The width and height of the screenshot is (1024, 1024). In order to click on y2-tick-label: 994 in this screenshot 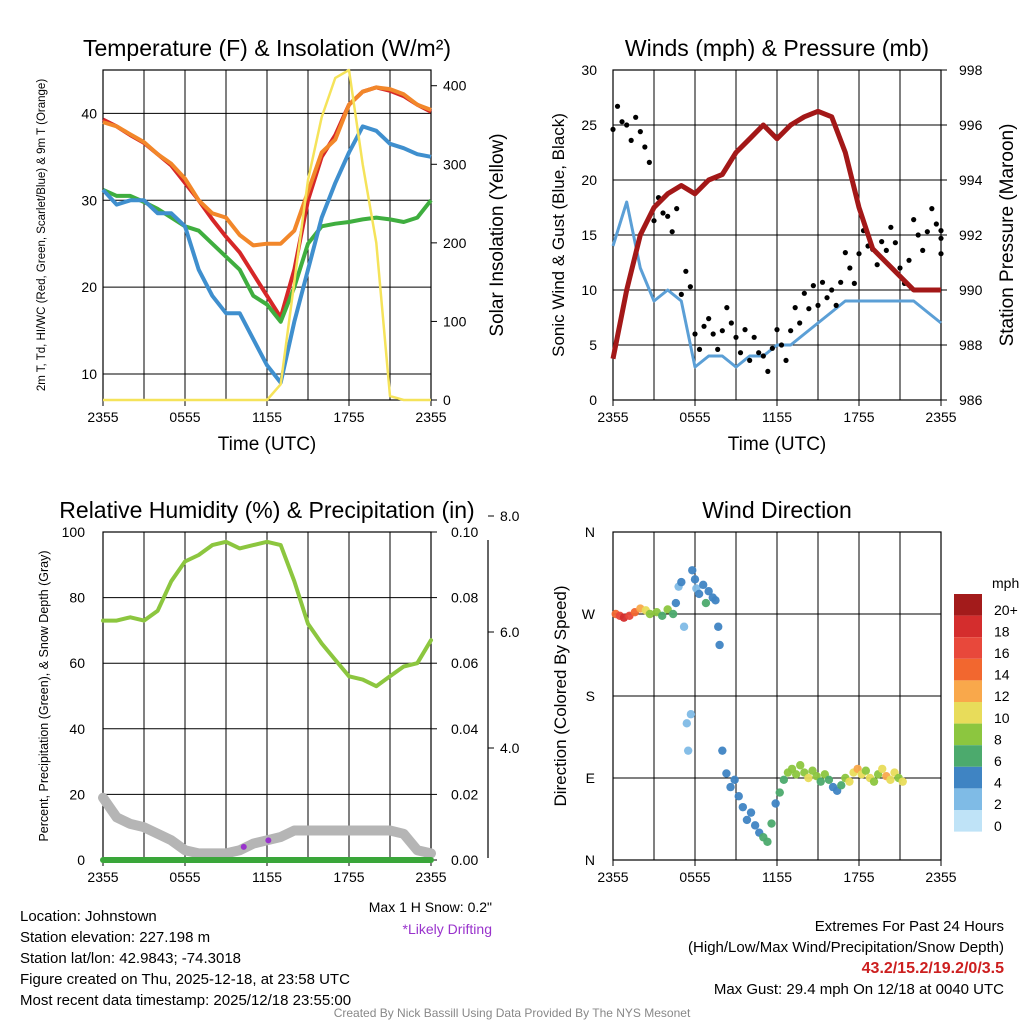, I will do `click(971, 180)`.